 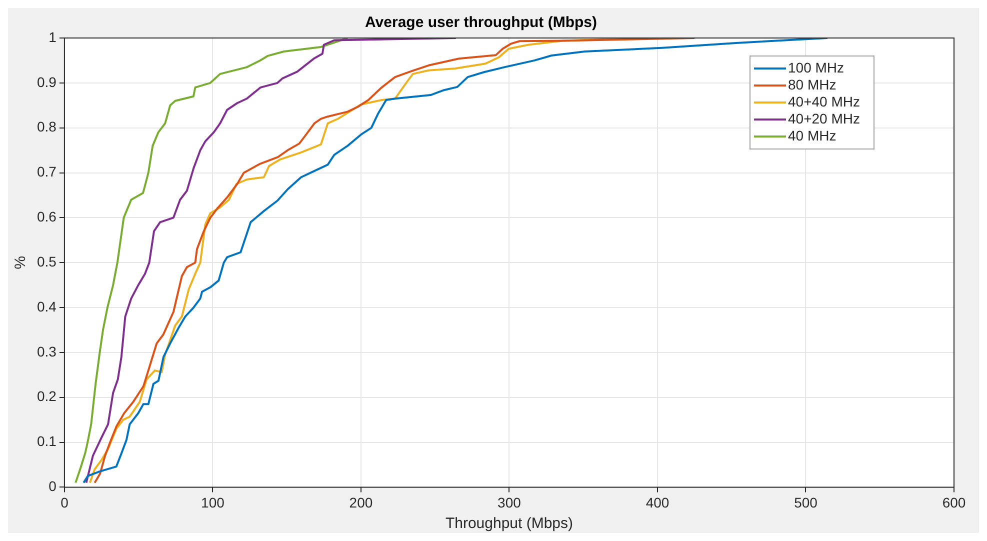 I want to click on y-tick-label: 0.5, so click(x=46, y=261).